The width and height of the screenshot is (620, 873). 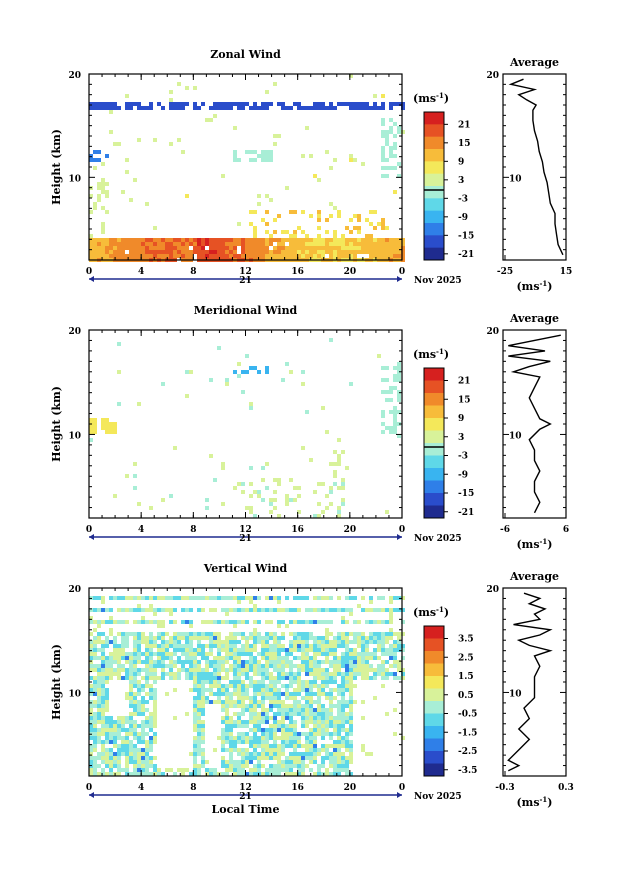 I want to click on colorbar-tick-label: 1.5, so click(x=466, y=677).